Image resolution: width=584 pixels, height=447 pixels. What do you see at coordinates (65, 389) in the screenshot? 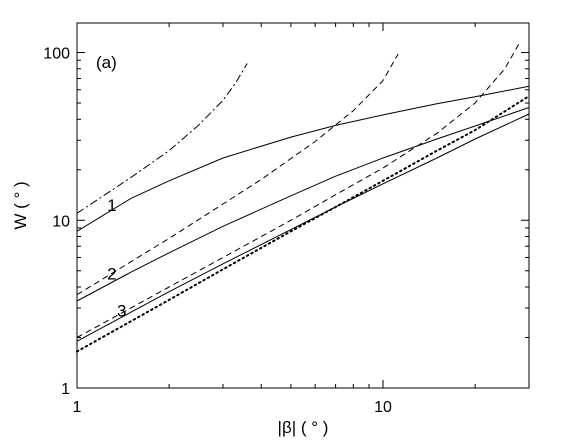
I see `y-tick-label: 1` at bounding box center [65, 389].